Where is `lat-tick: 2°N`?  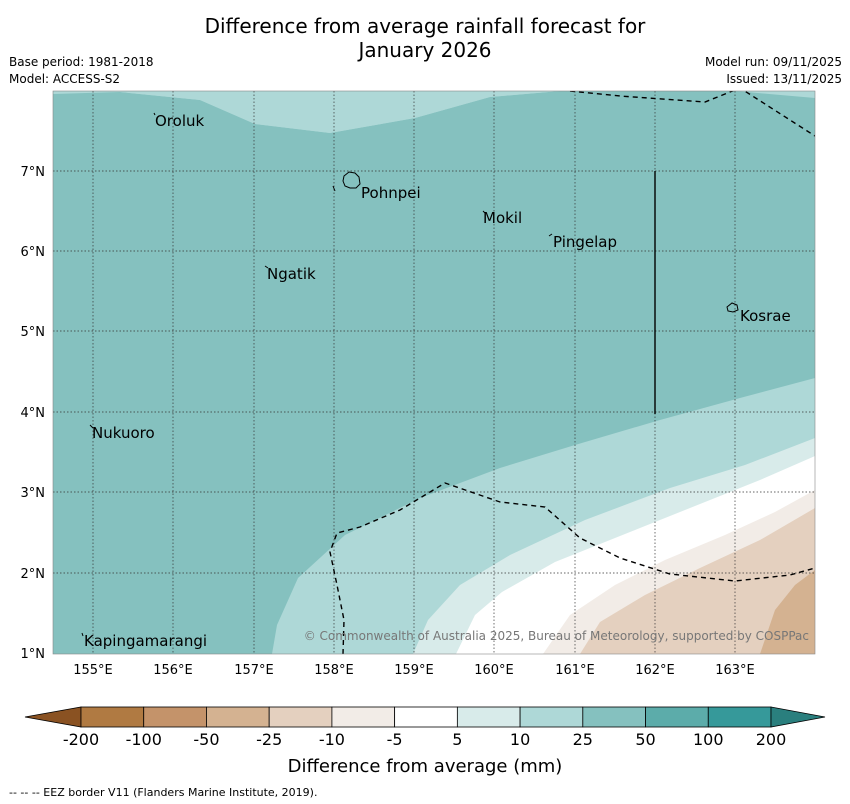 lat-tick: 2°N is located at coordinates (33, 574).